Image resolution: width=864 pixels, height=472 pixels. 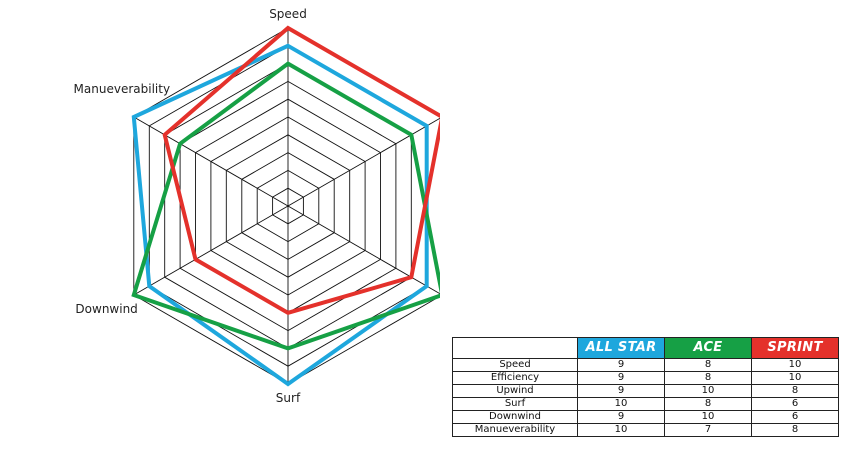 I want to click on table-header-sprint: SPRINT, so click(x=795, y=348).